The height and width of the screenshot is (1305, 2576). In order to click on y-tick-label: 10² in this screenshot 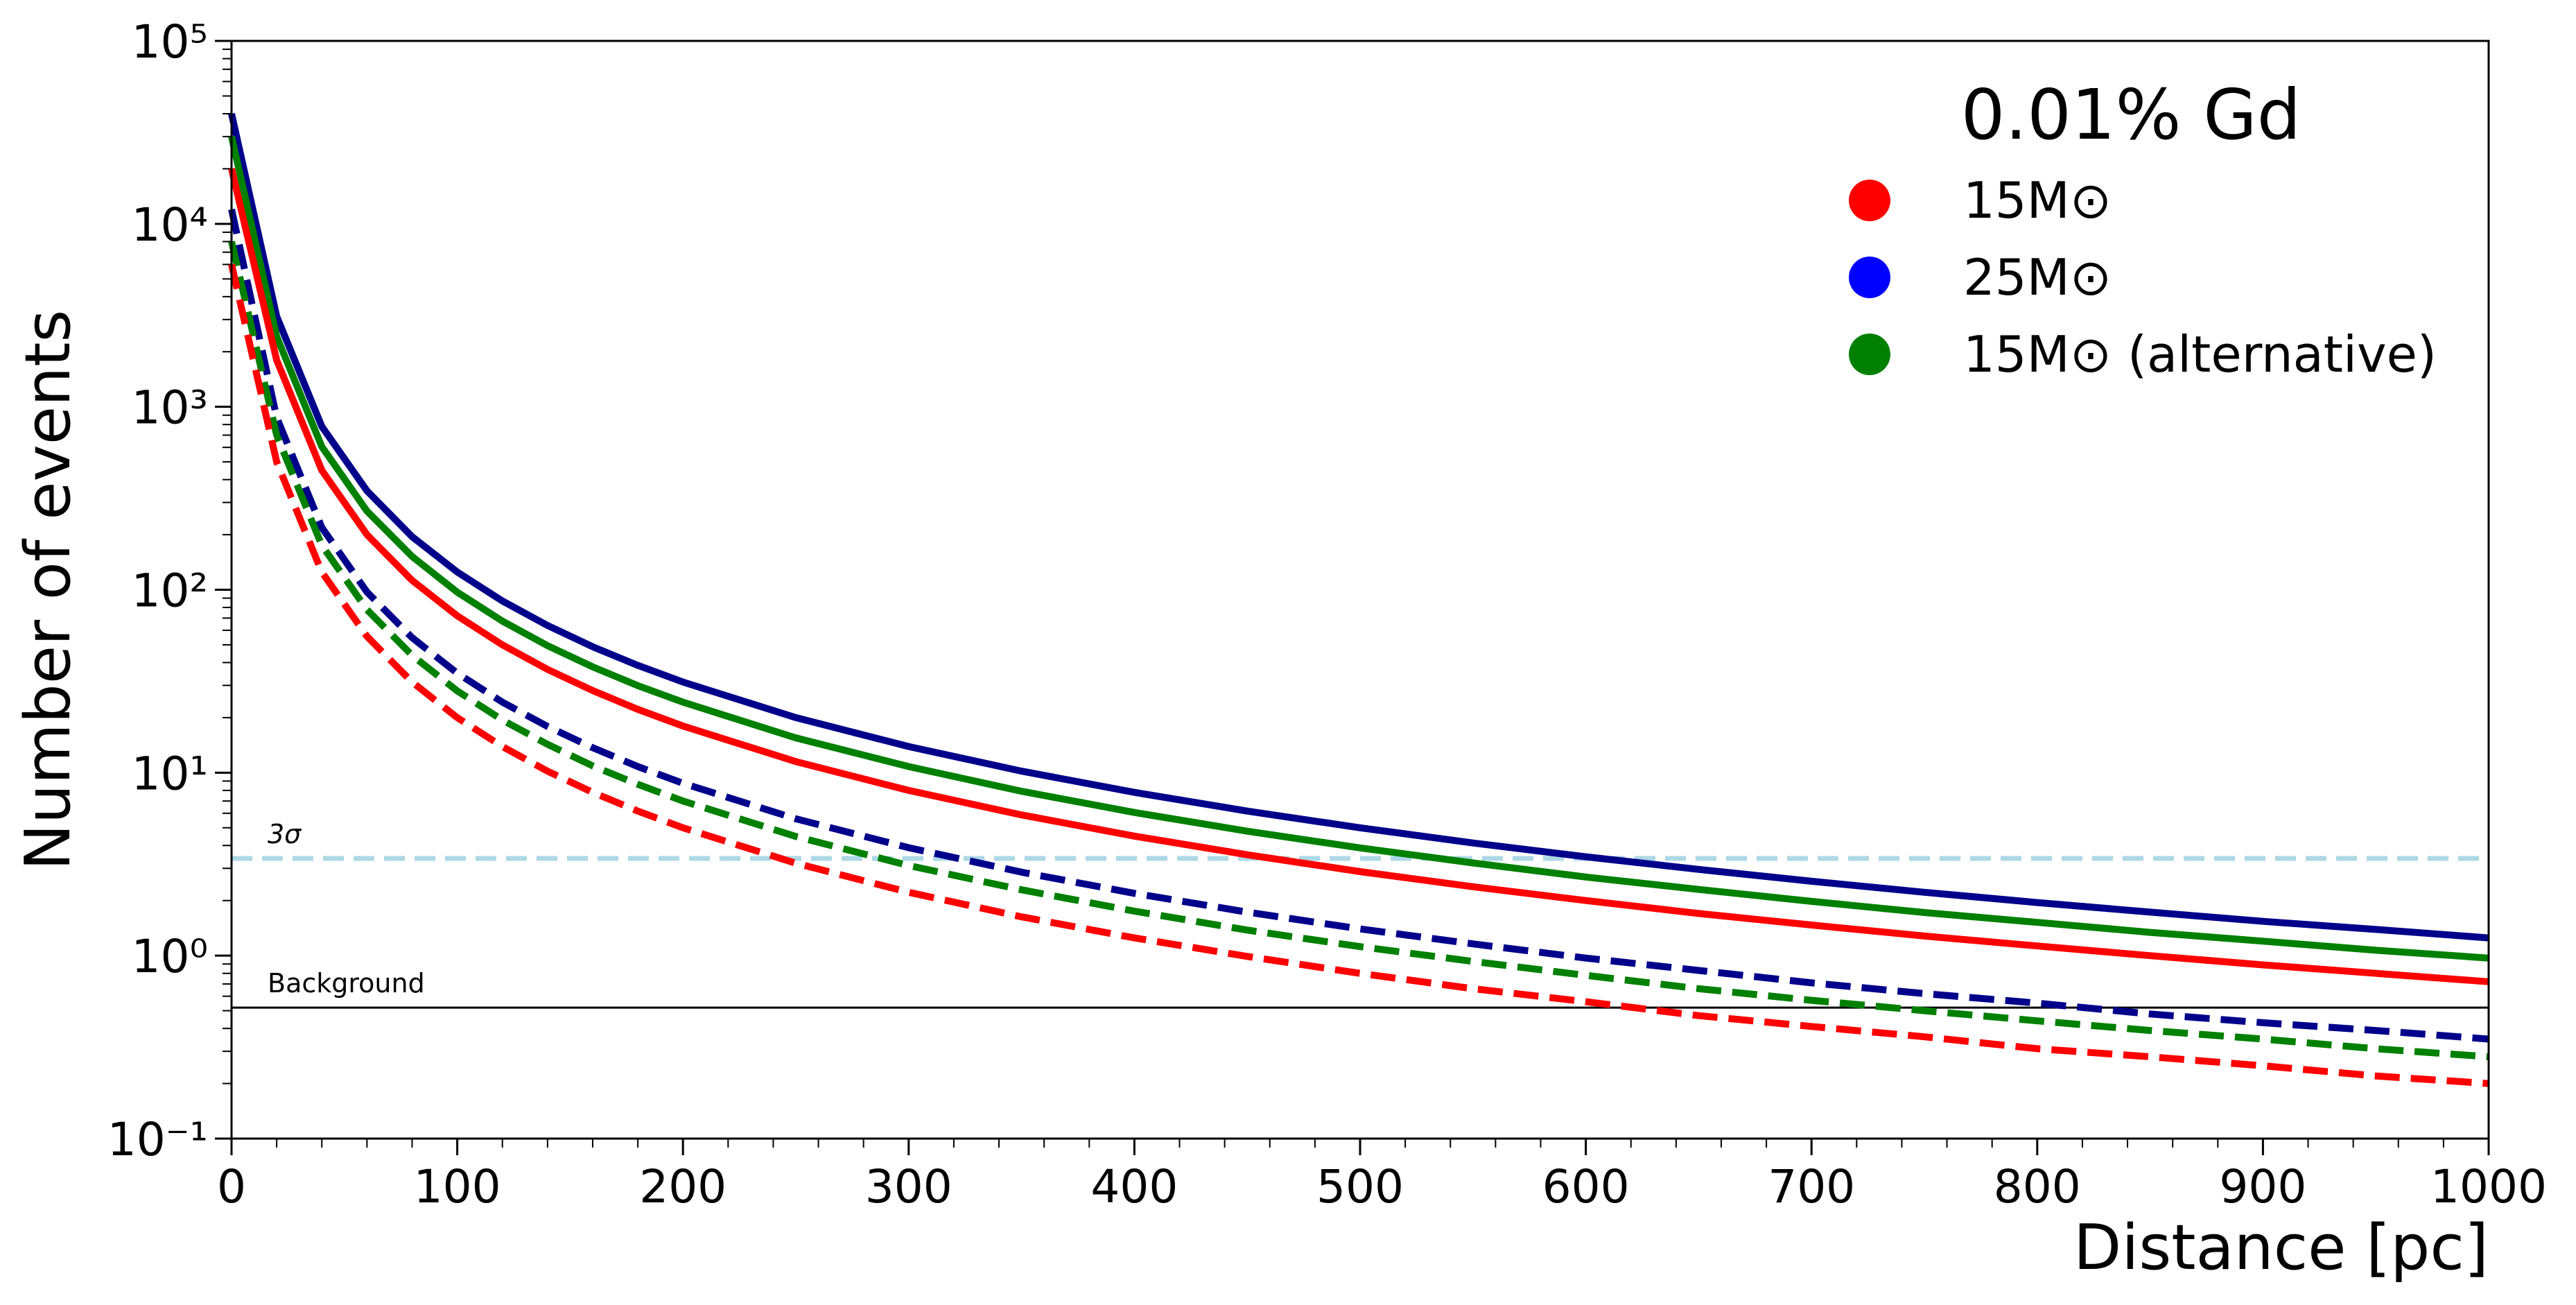, I will do `click(170, 591)`.